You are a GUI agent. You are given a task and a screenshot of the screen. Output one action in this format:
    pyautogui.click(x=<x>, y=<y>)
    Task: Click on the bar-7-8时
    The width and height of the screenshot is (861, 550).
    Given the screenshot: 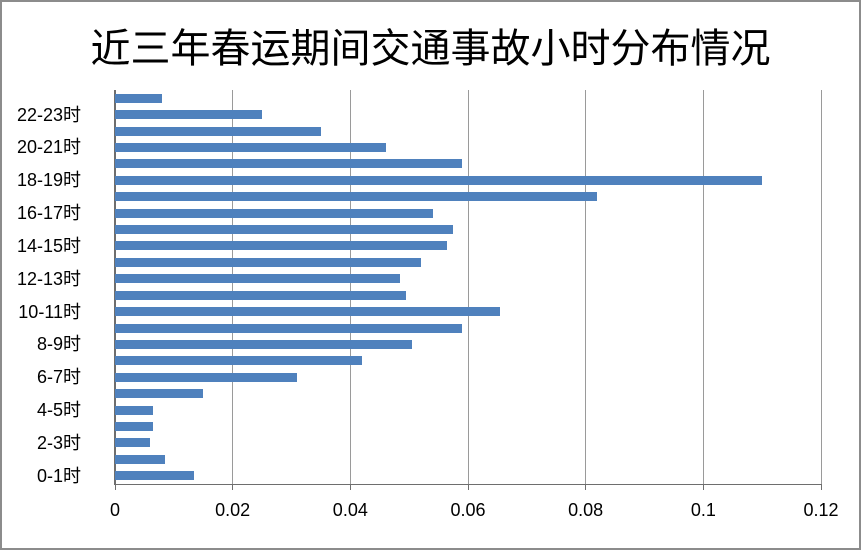 What is the action you would take?
    pyautogui.click(x=239, y=361)
    